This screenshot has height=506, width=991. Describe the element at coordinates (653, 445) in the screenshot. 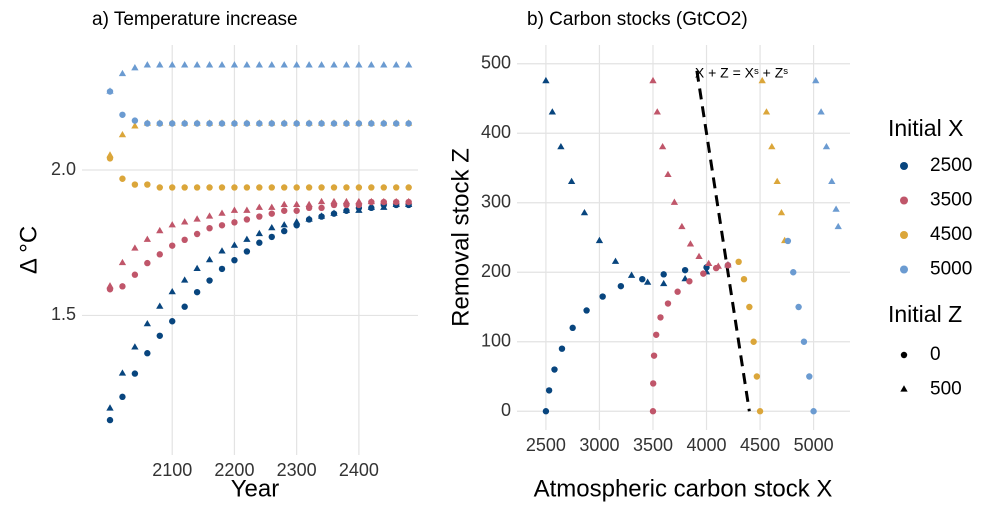

I see `x-tick-label: 3500` at that location.